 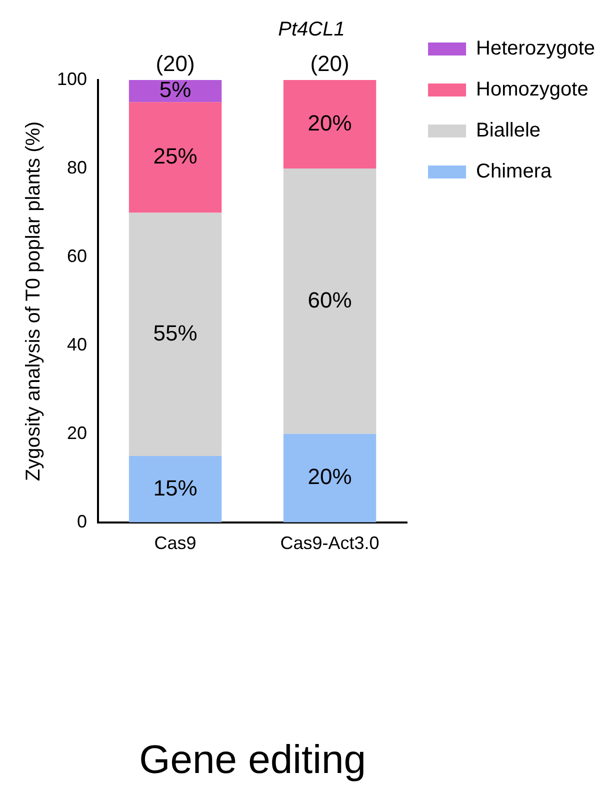 What do you see at coordinates (252, 760) in the screenshot?
I see `x-axis-title: Gene editing` at bounding box center [252, 760].